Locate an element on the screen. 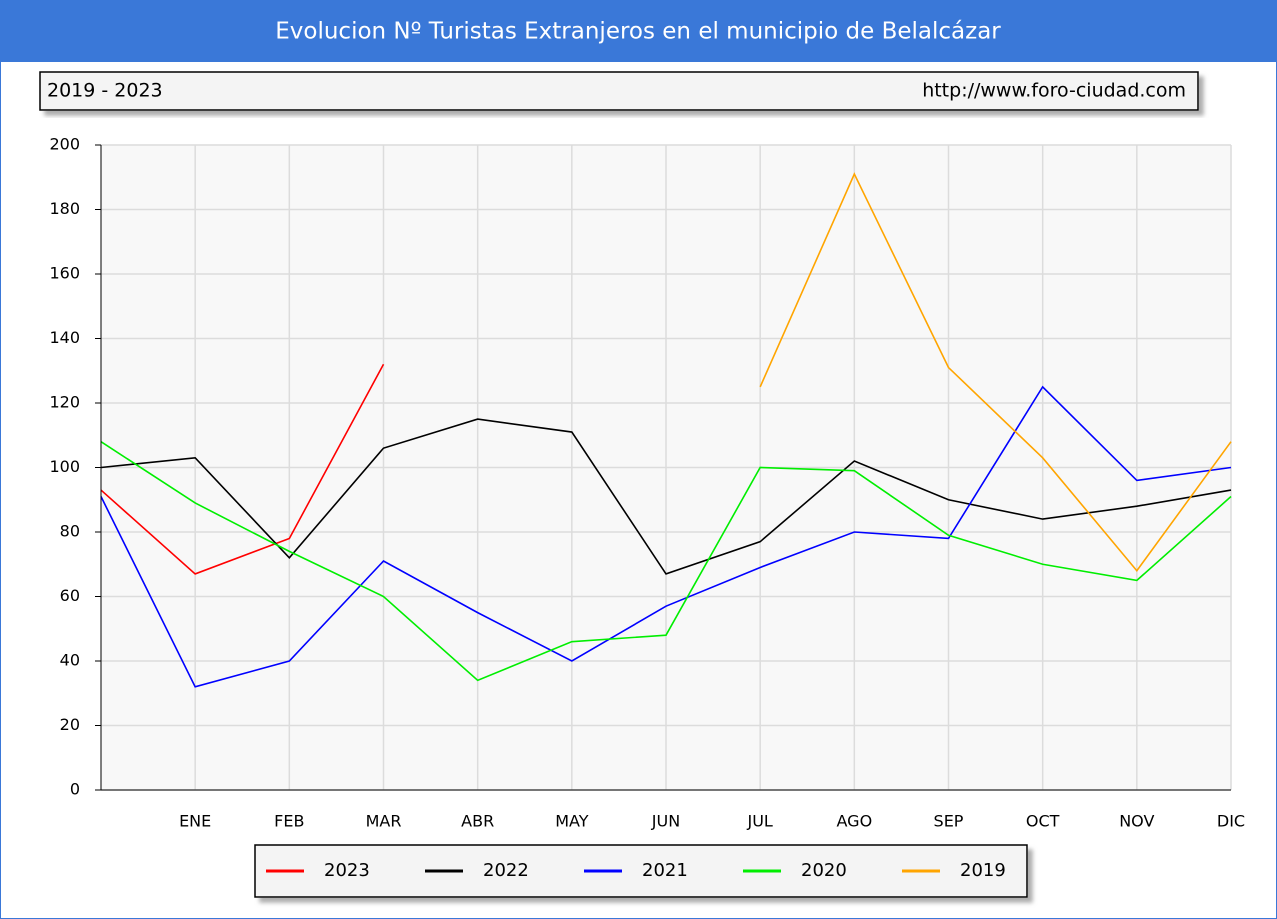 The width and height of the screenshot is (1277, 919). y-tick-label: 0 is located at coordinates (75, 789).